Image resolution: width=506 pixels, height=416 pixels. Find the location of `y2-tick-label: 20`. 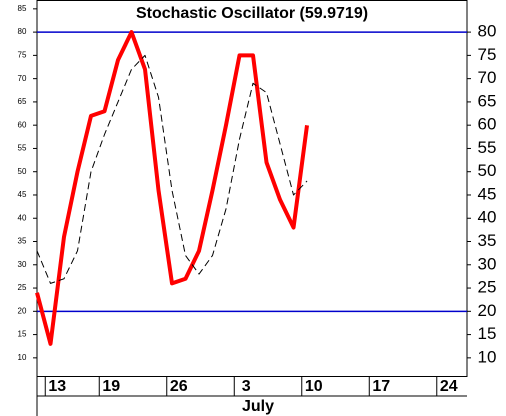

y2-tick-label: 20 is located at coordinates (487, 310).